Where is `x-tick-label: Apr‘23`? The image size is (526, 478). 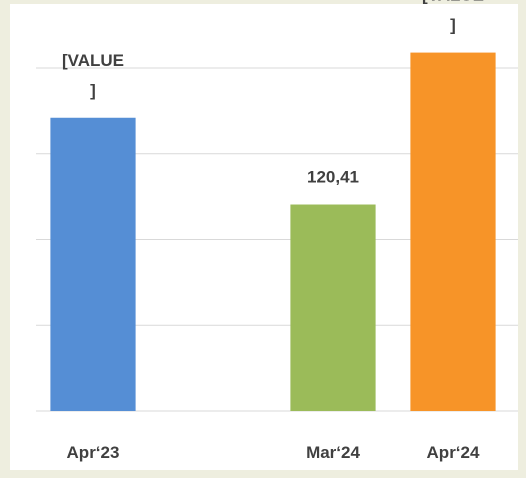 x-tick-label: Apr‘23 is located at coordinates (93, 452).